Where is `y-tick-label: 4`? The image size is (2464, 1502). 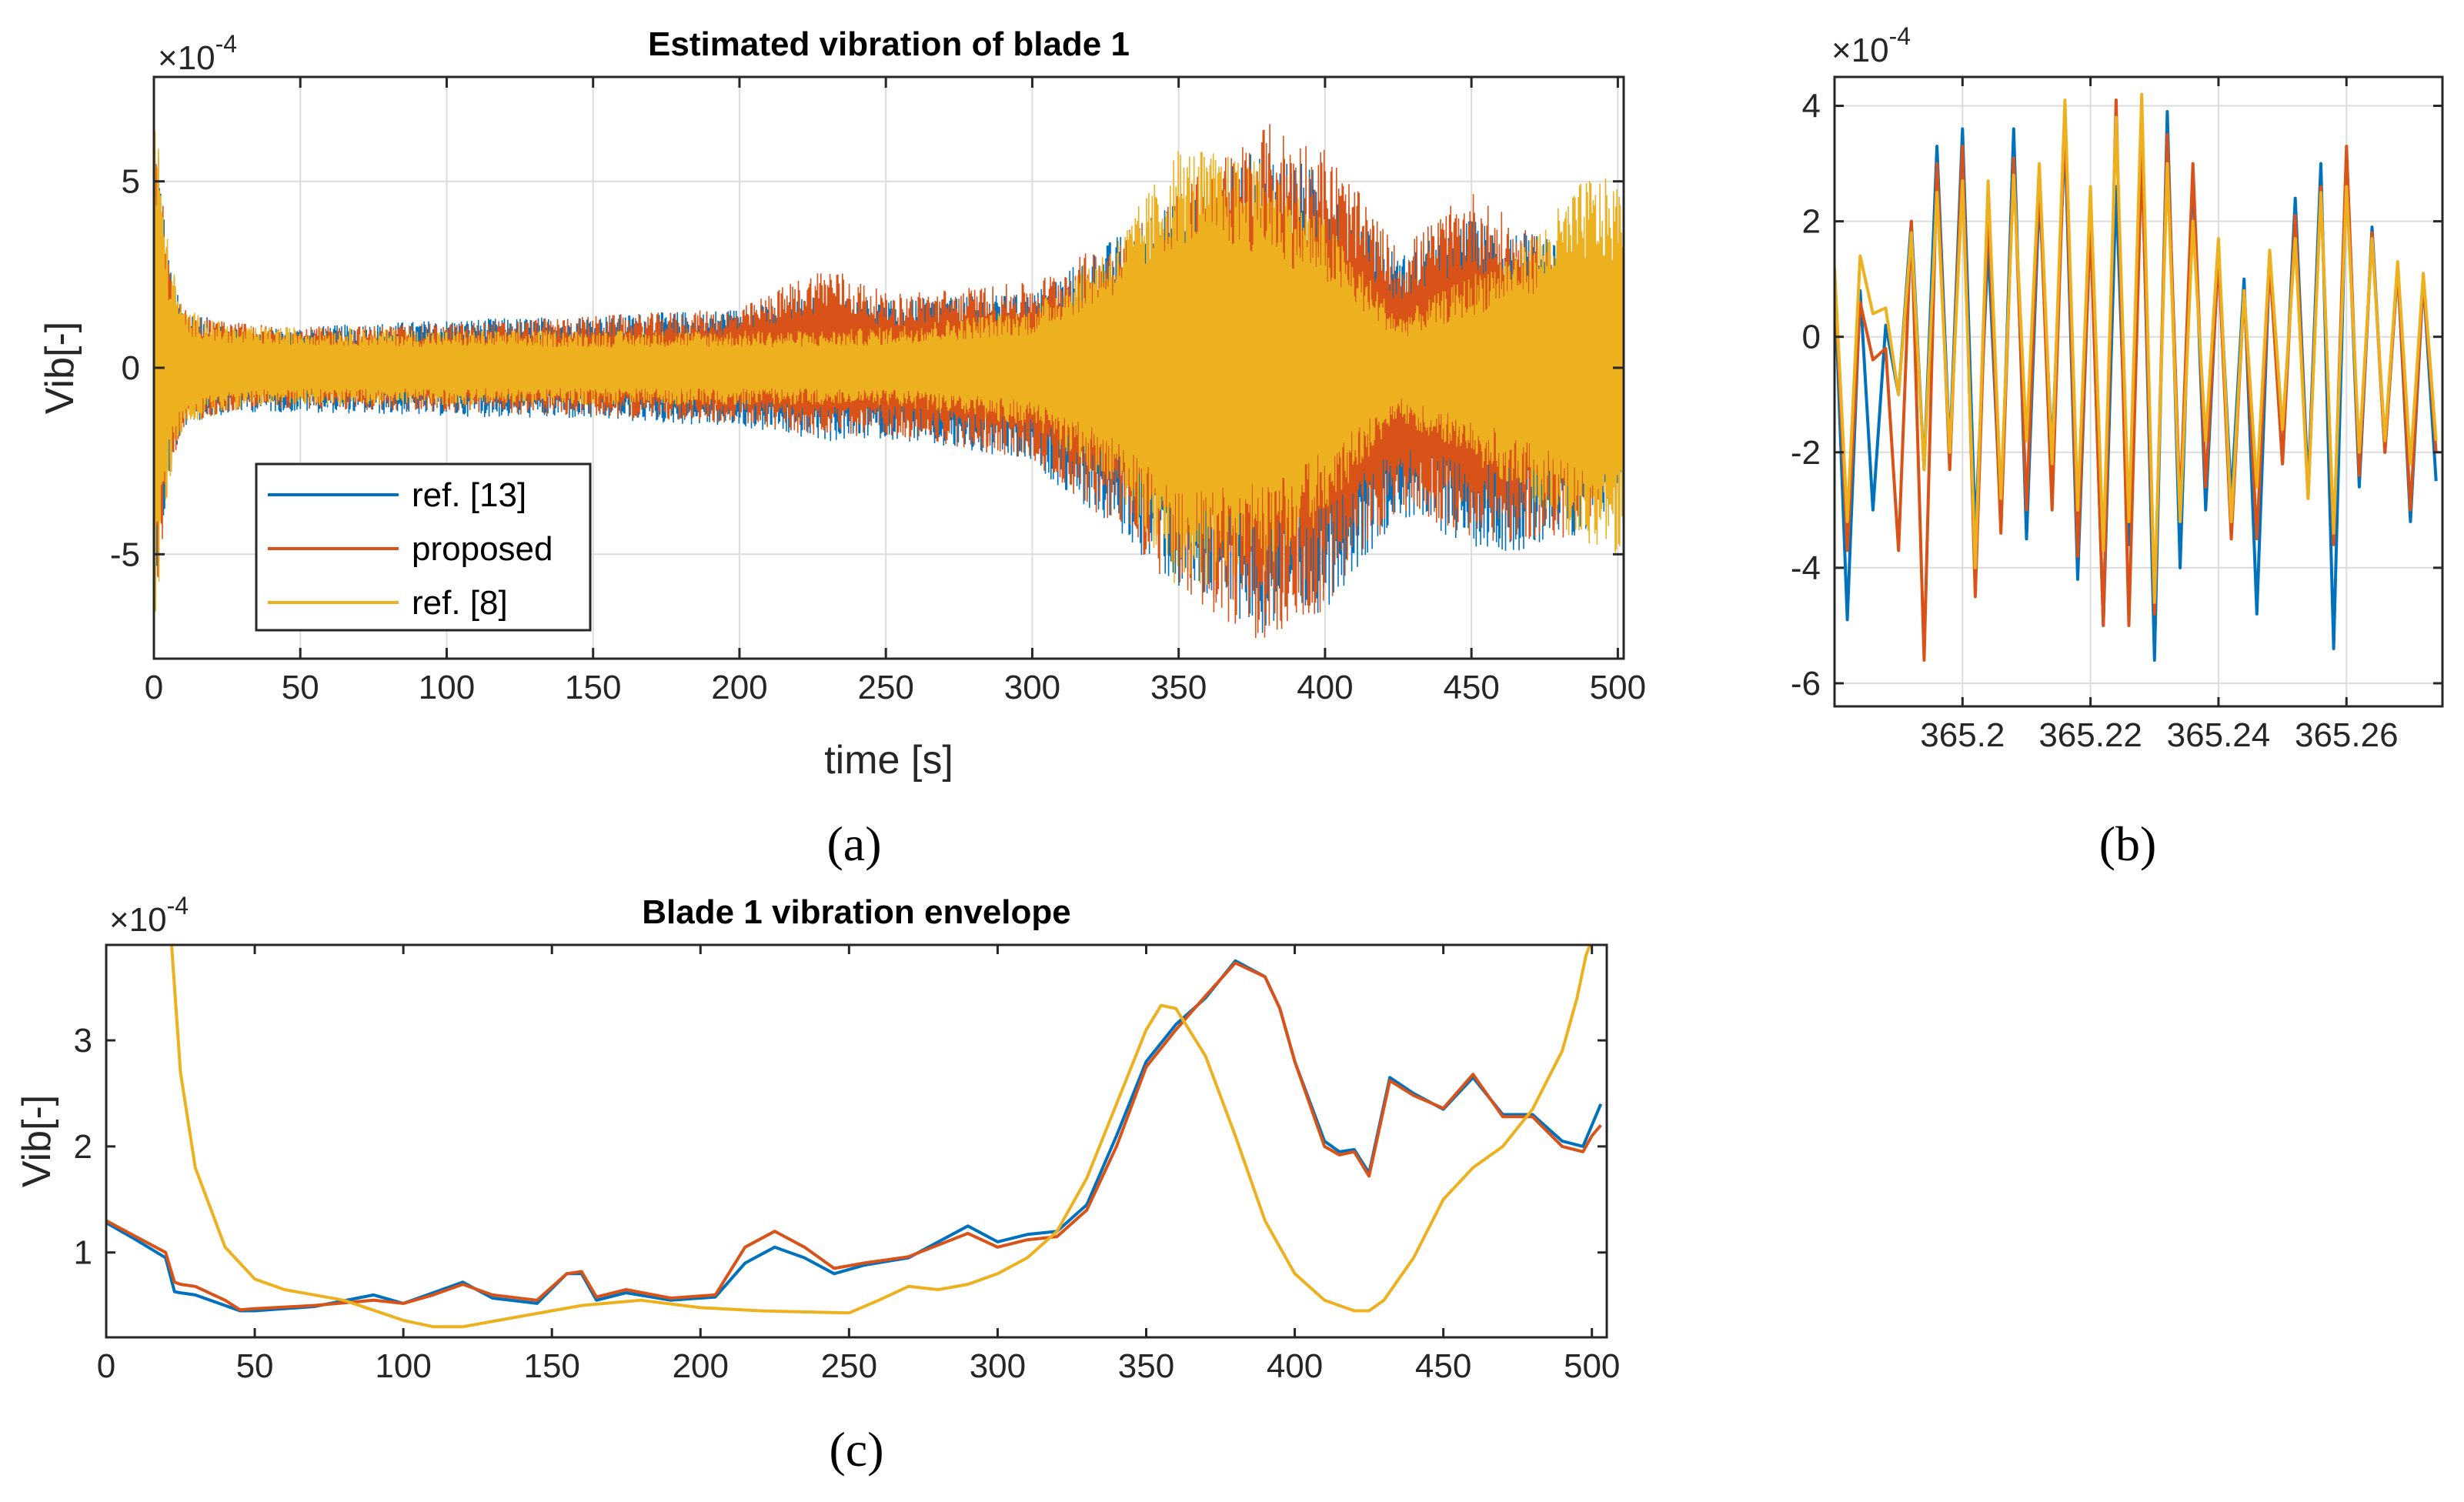 y-tick-label: 4 is located at coordinates (1811, 107).